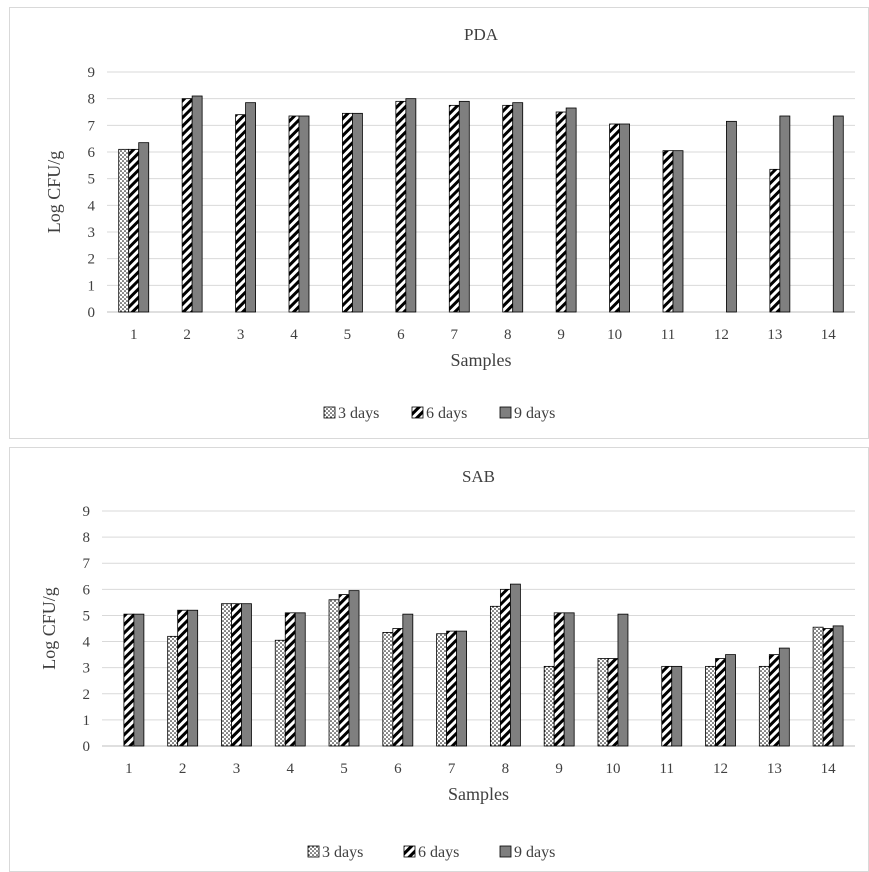  Describe the element at coordinates (348, 335) in the screenshot. I see `x-tick-label: 5` at that location.